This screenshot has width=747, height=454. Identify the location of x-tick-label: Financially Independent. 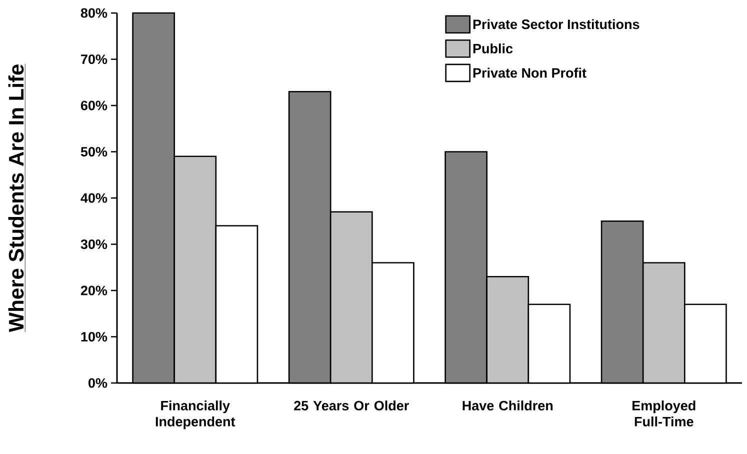
(196, 415).